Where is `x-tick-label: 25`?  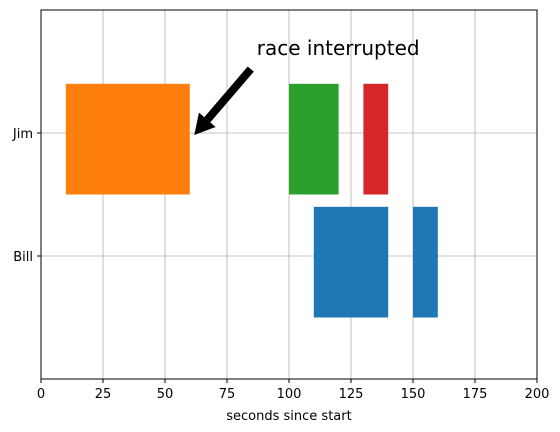
x-tick-label: 25 is located at coordinates (103, 394).